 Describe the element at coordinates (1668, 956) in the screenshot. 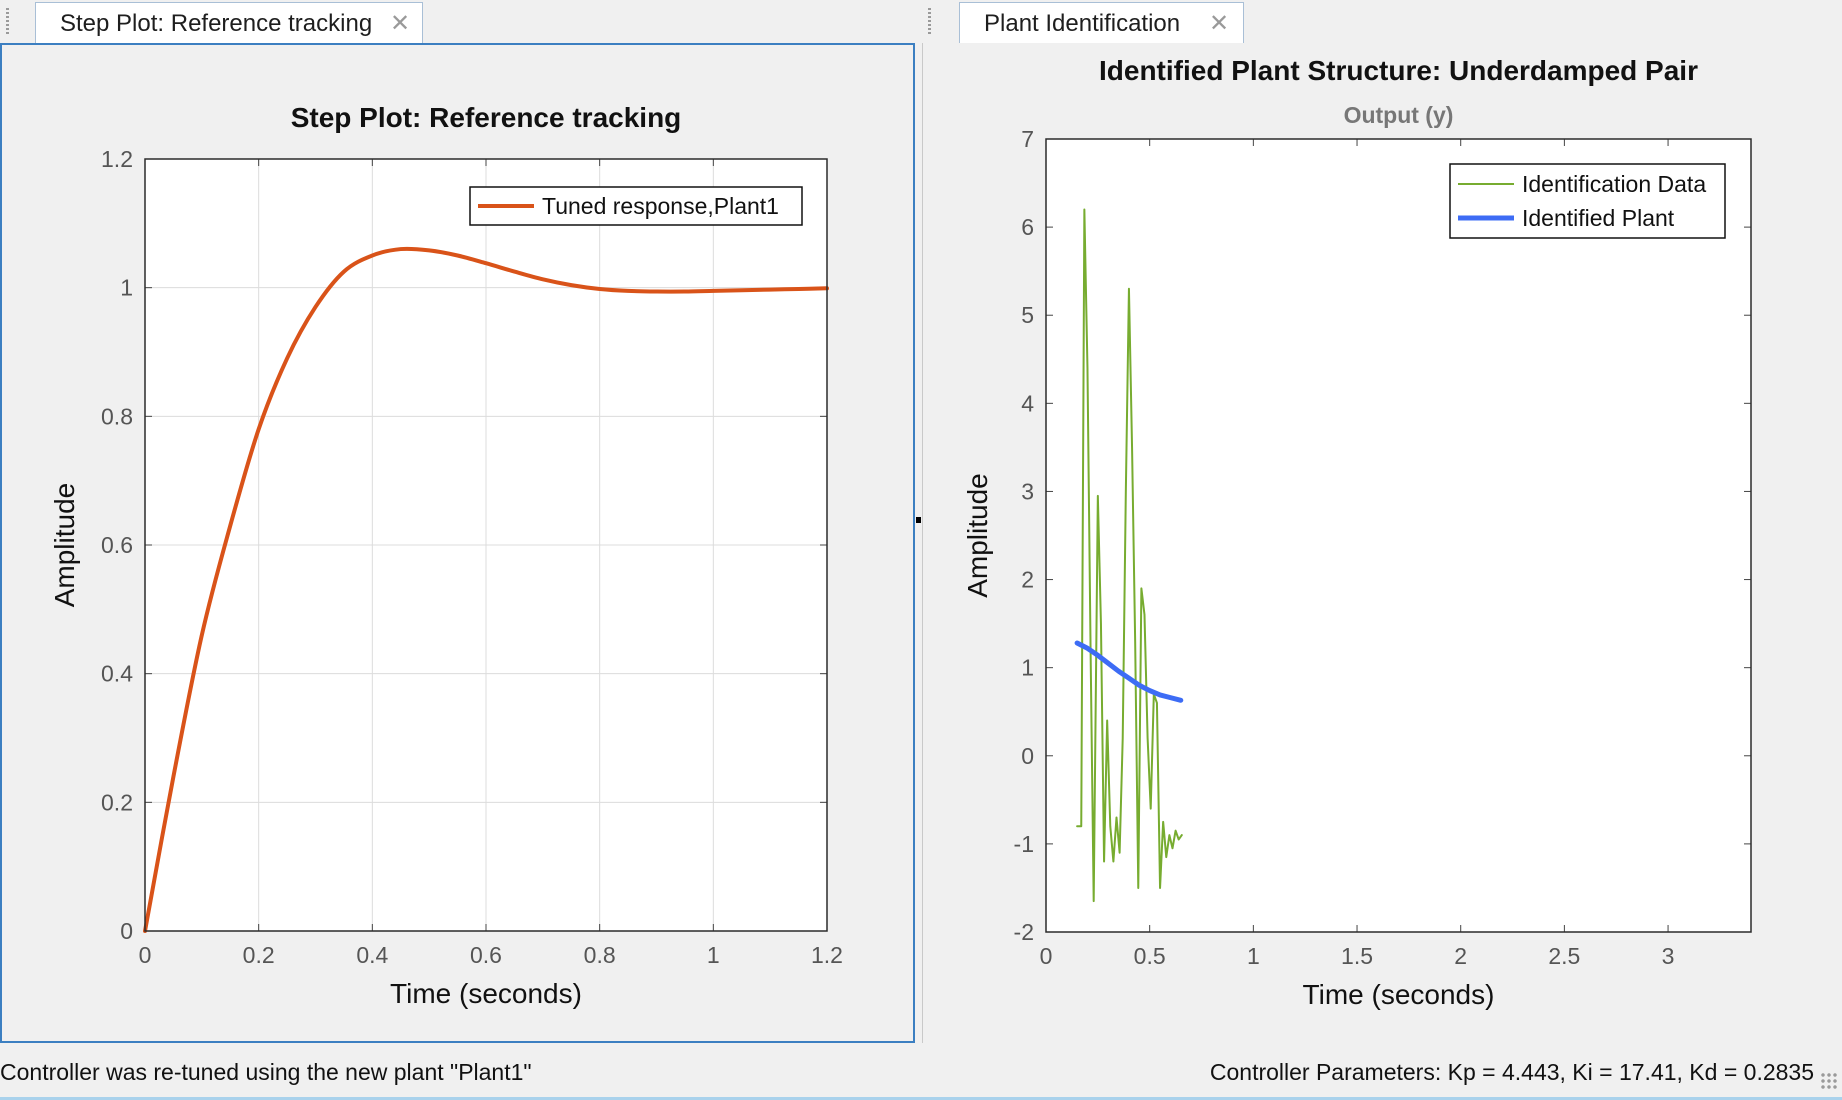

I see `x-tick-label: 3` at that location.